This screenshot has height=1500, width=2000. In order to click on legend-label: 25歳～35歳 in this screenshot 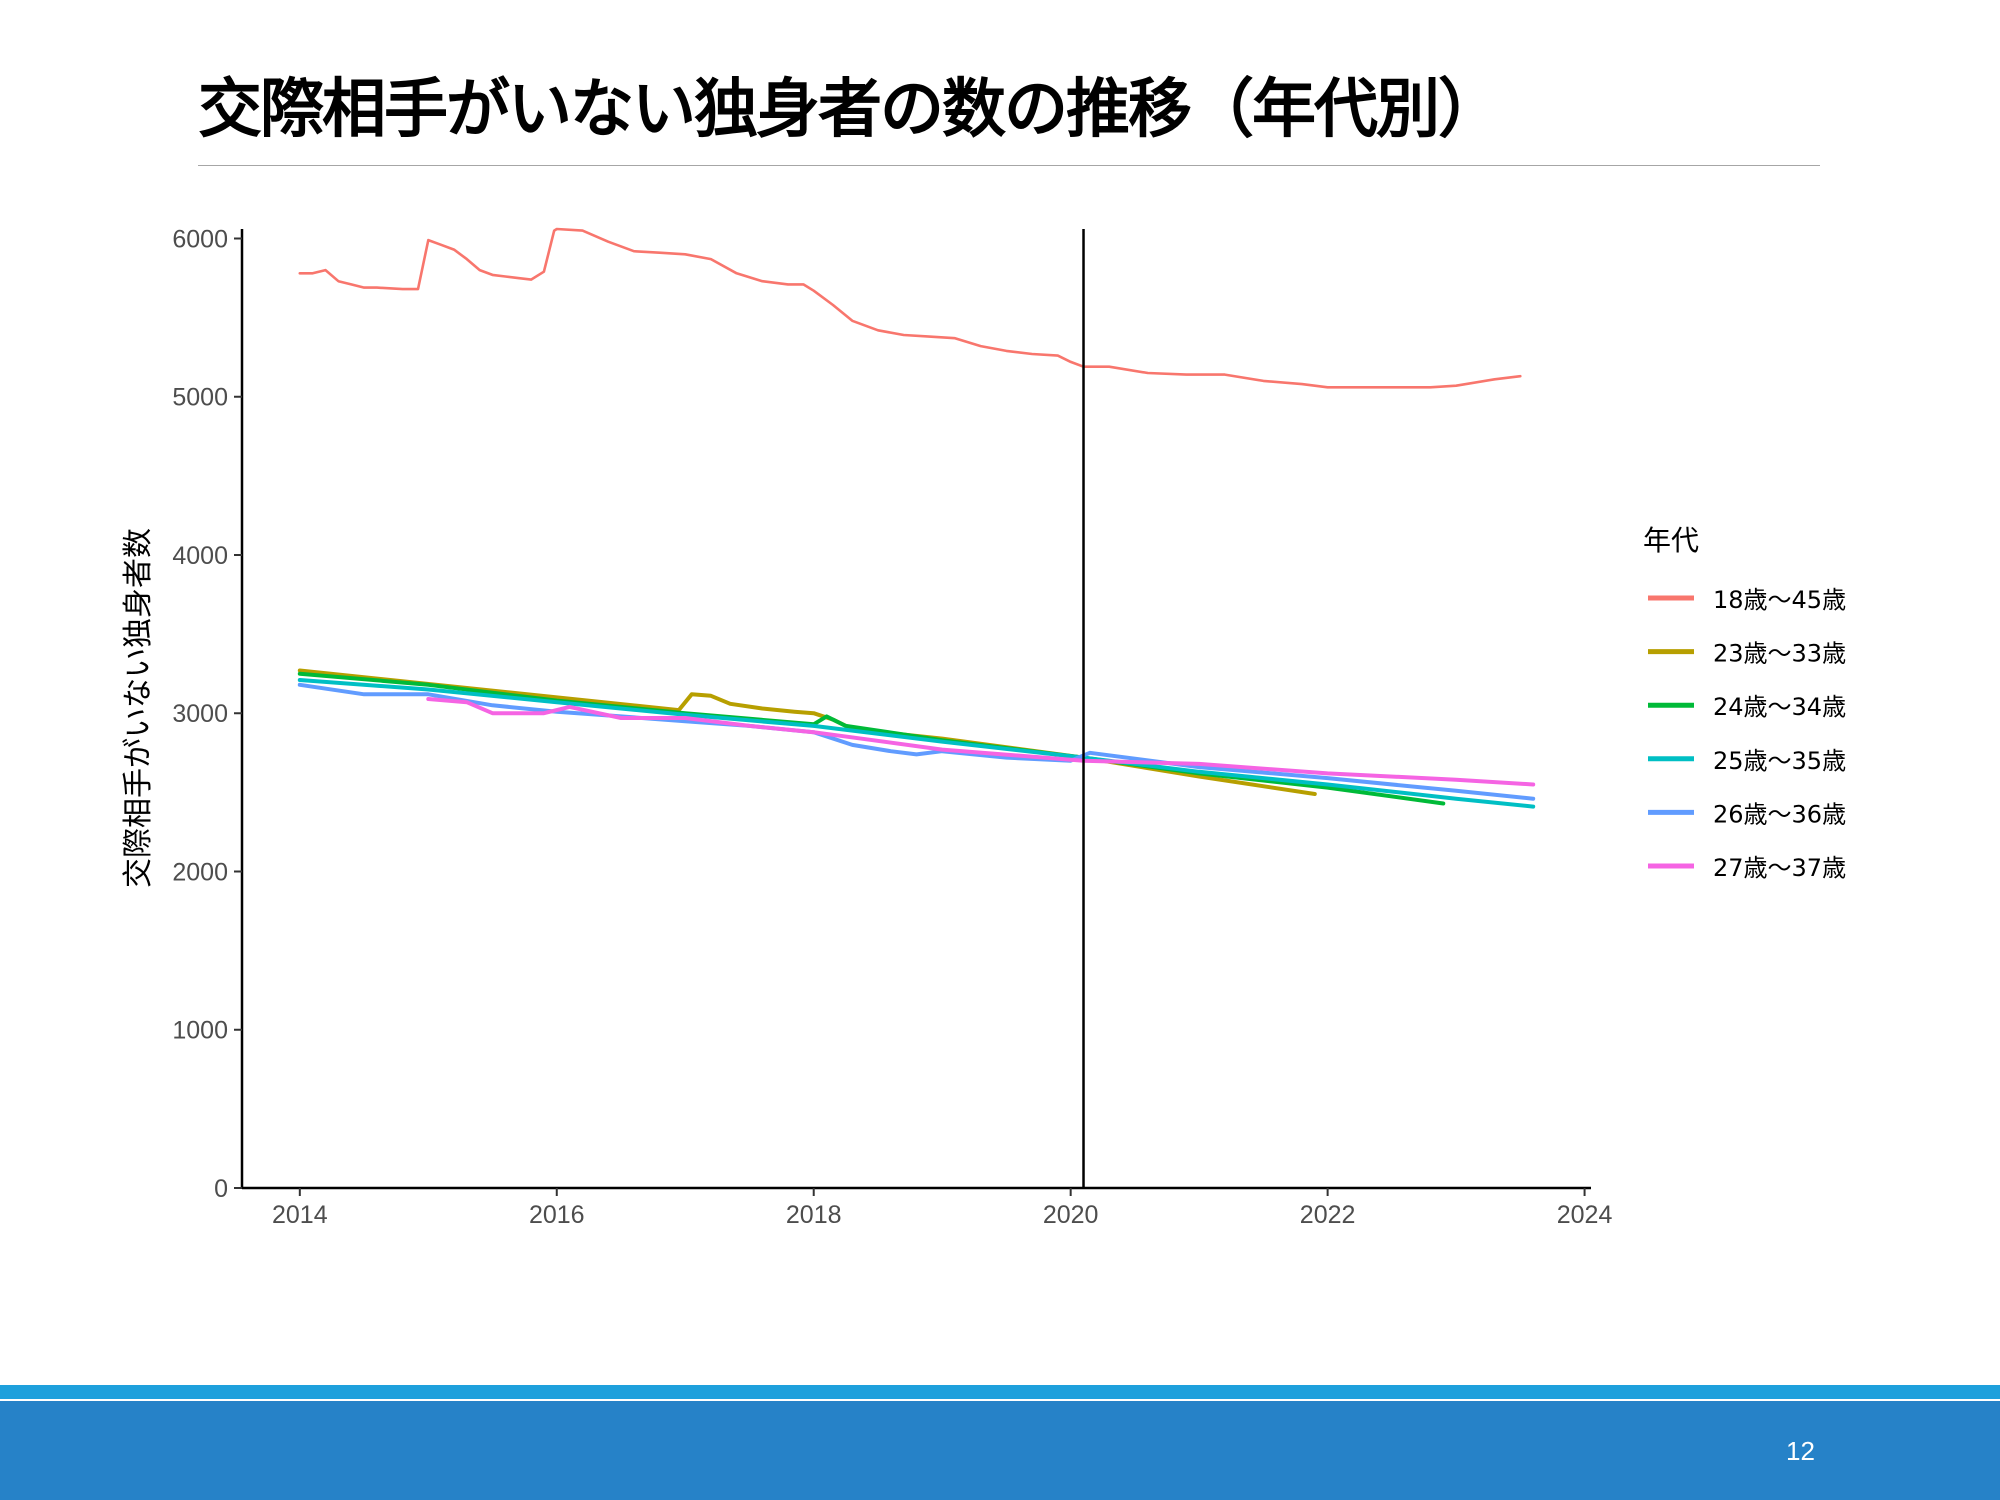, I will do `click(1779, 761)`.